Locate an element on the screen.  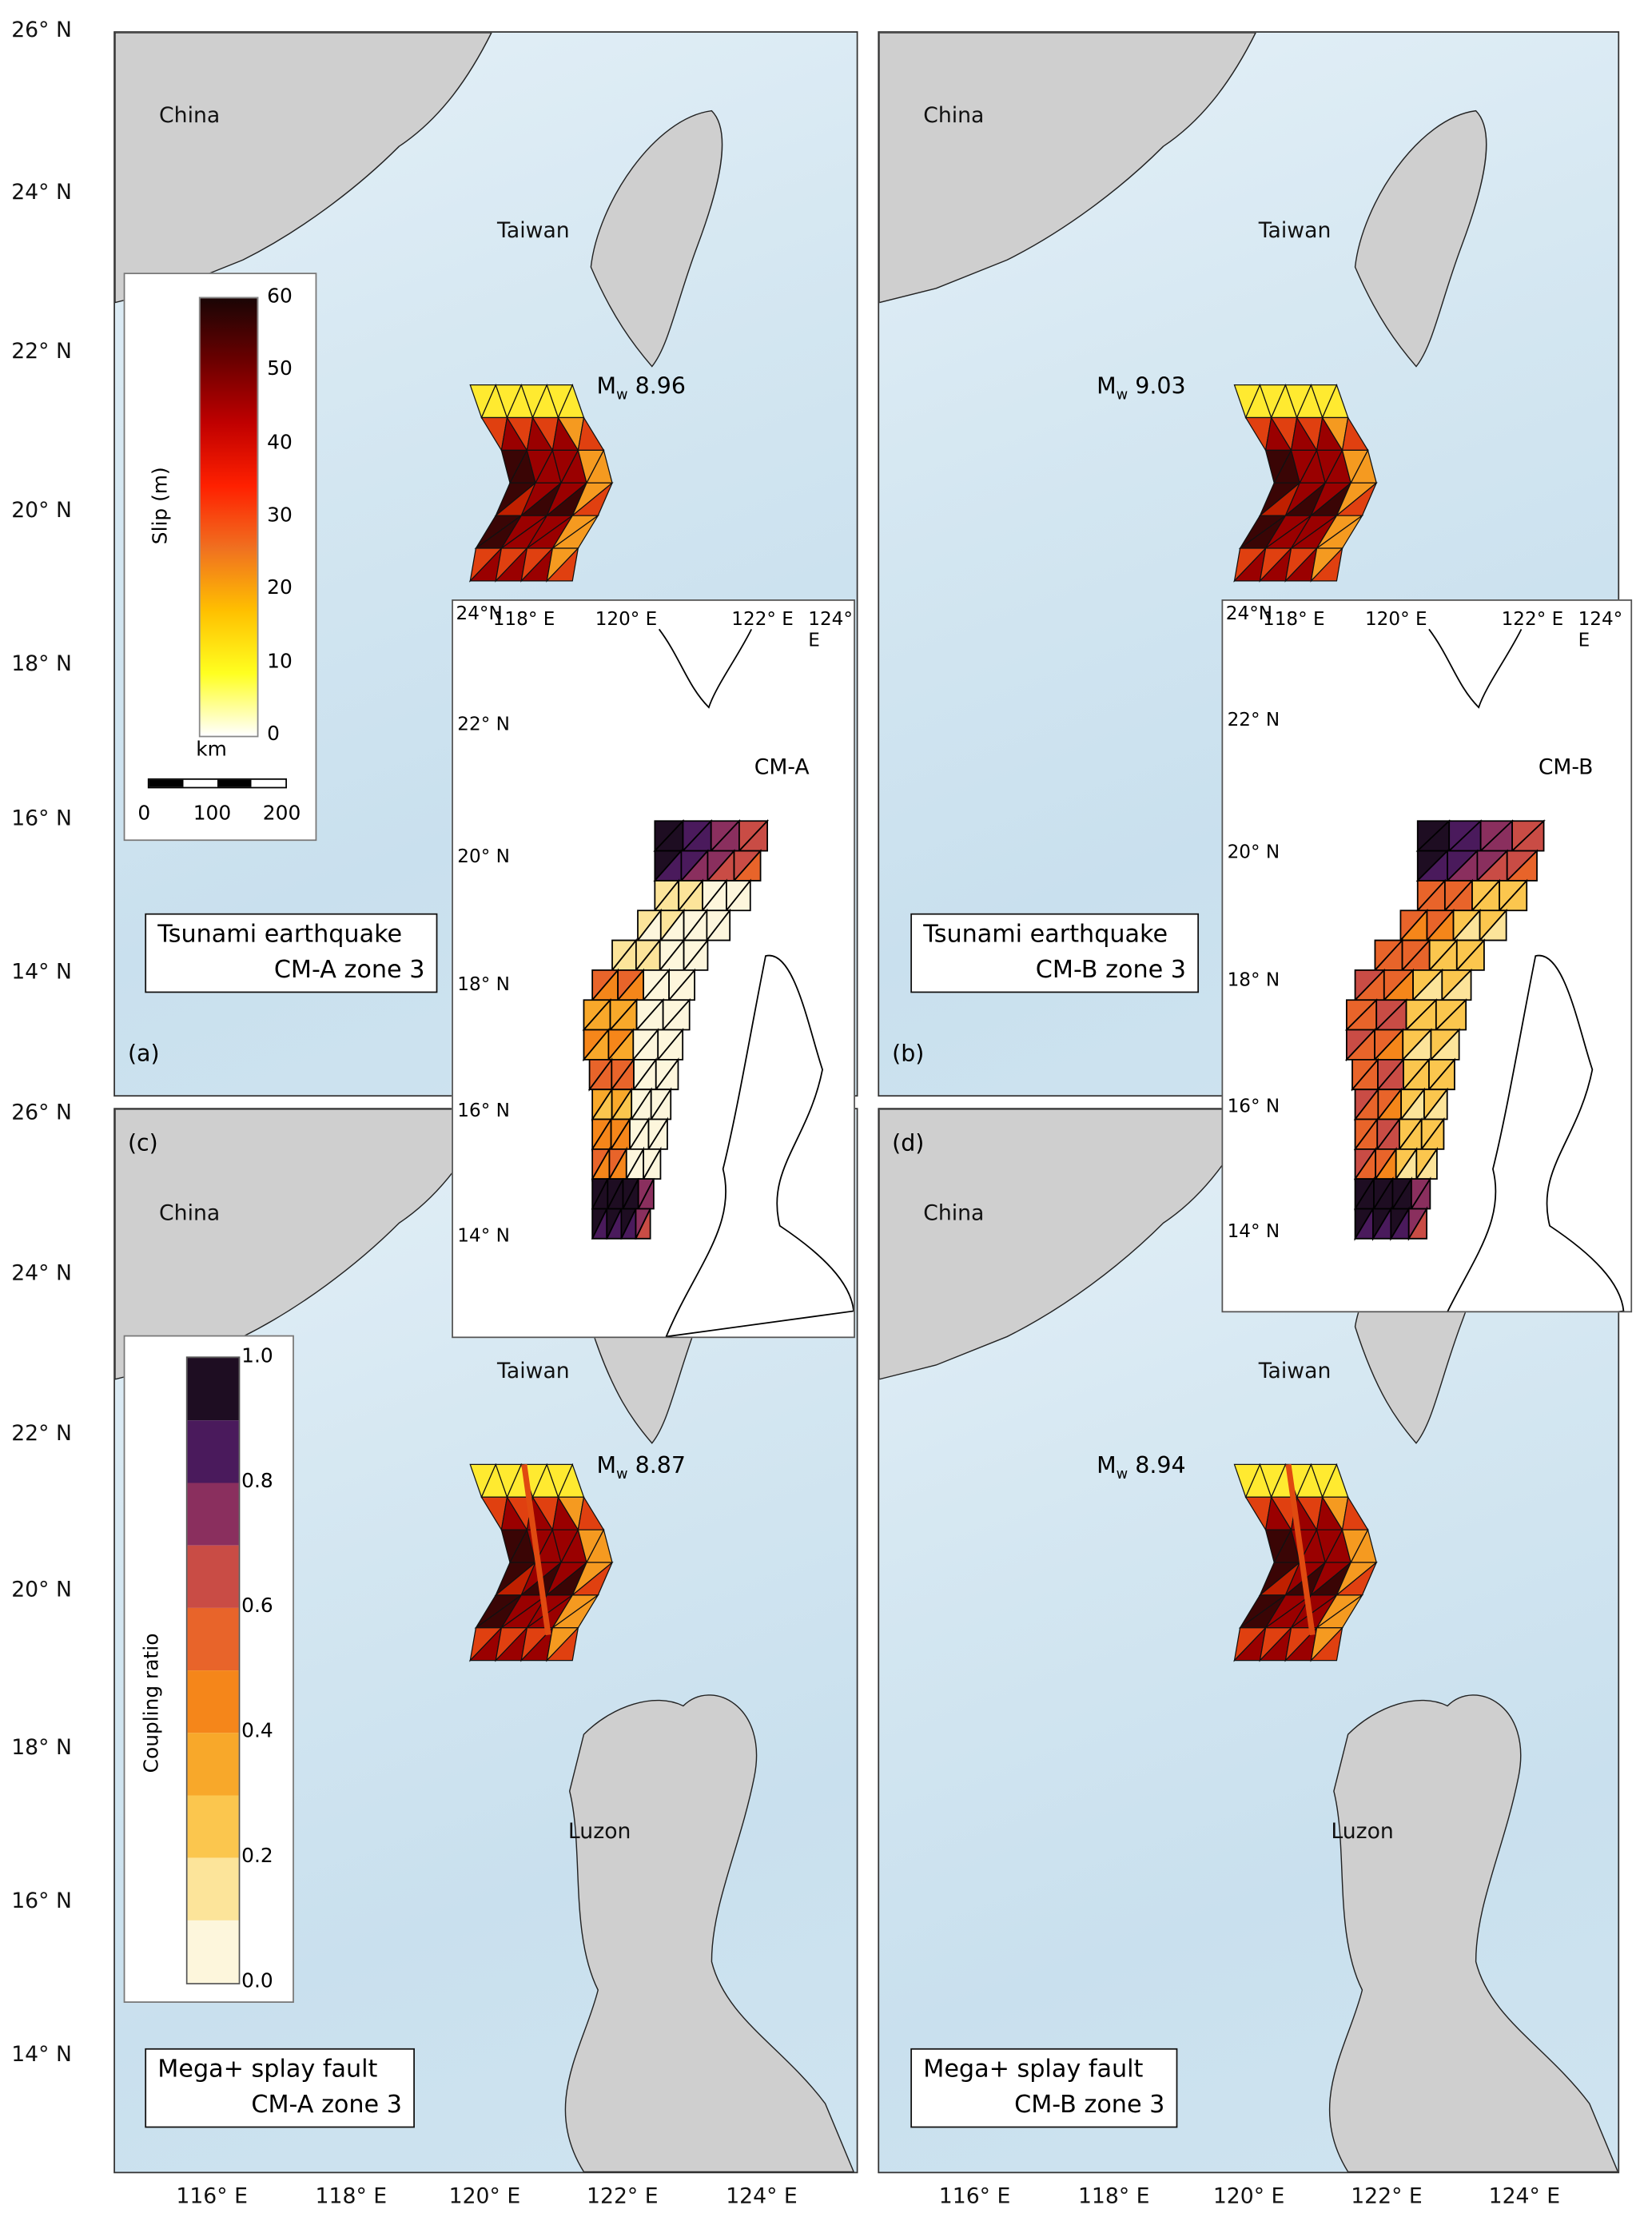
coupling-tick-label: 0.4 is located at coordinates (257, 1731).